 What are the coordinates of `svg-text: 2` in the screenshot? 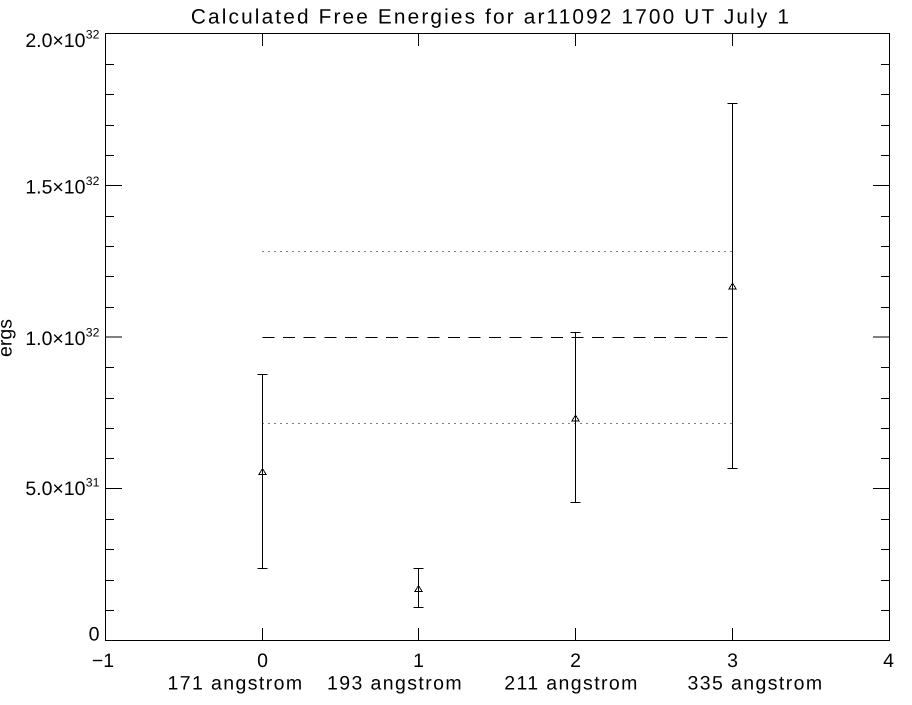 It's located at (575, 661).